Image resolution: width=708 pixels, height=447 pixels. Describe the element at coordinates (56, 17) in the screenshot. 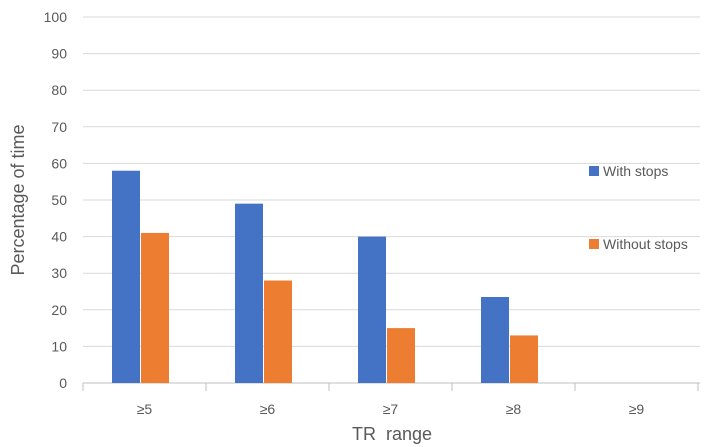

I see `y-tick-label: 100` at that location.